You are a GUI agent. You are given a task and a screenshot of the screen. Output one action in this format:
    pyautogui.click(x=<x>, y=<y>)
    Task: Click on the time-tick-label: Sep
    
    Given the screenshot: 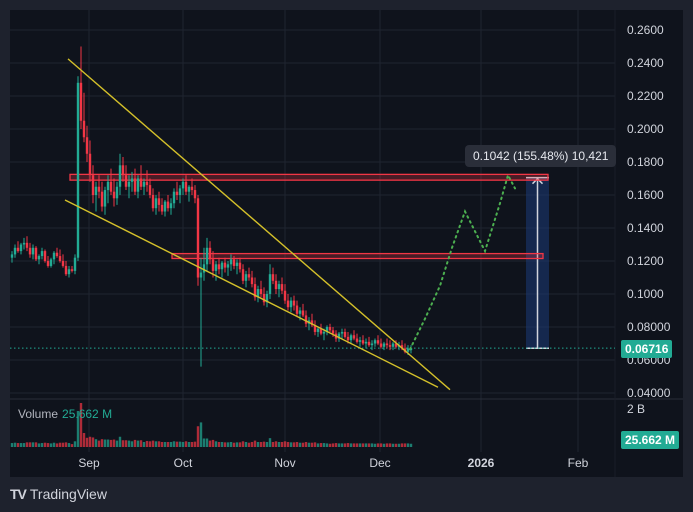 What is the action you would take?
    pyautogui.click(x=89, y=463)
    